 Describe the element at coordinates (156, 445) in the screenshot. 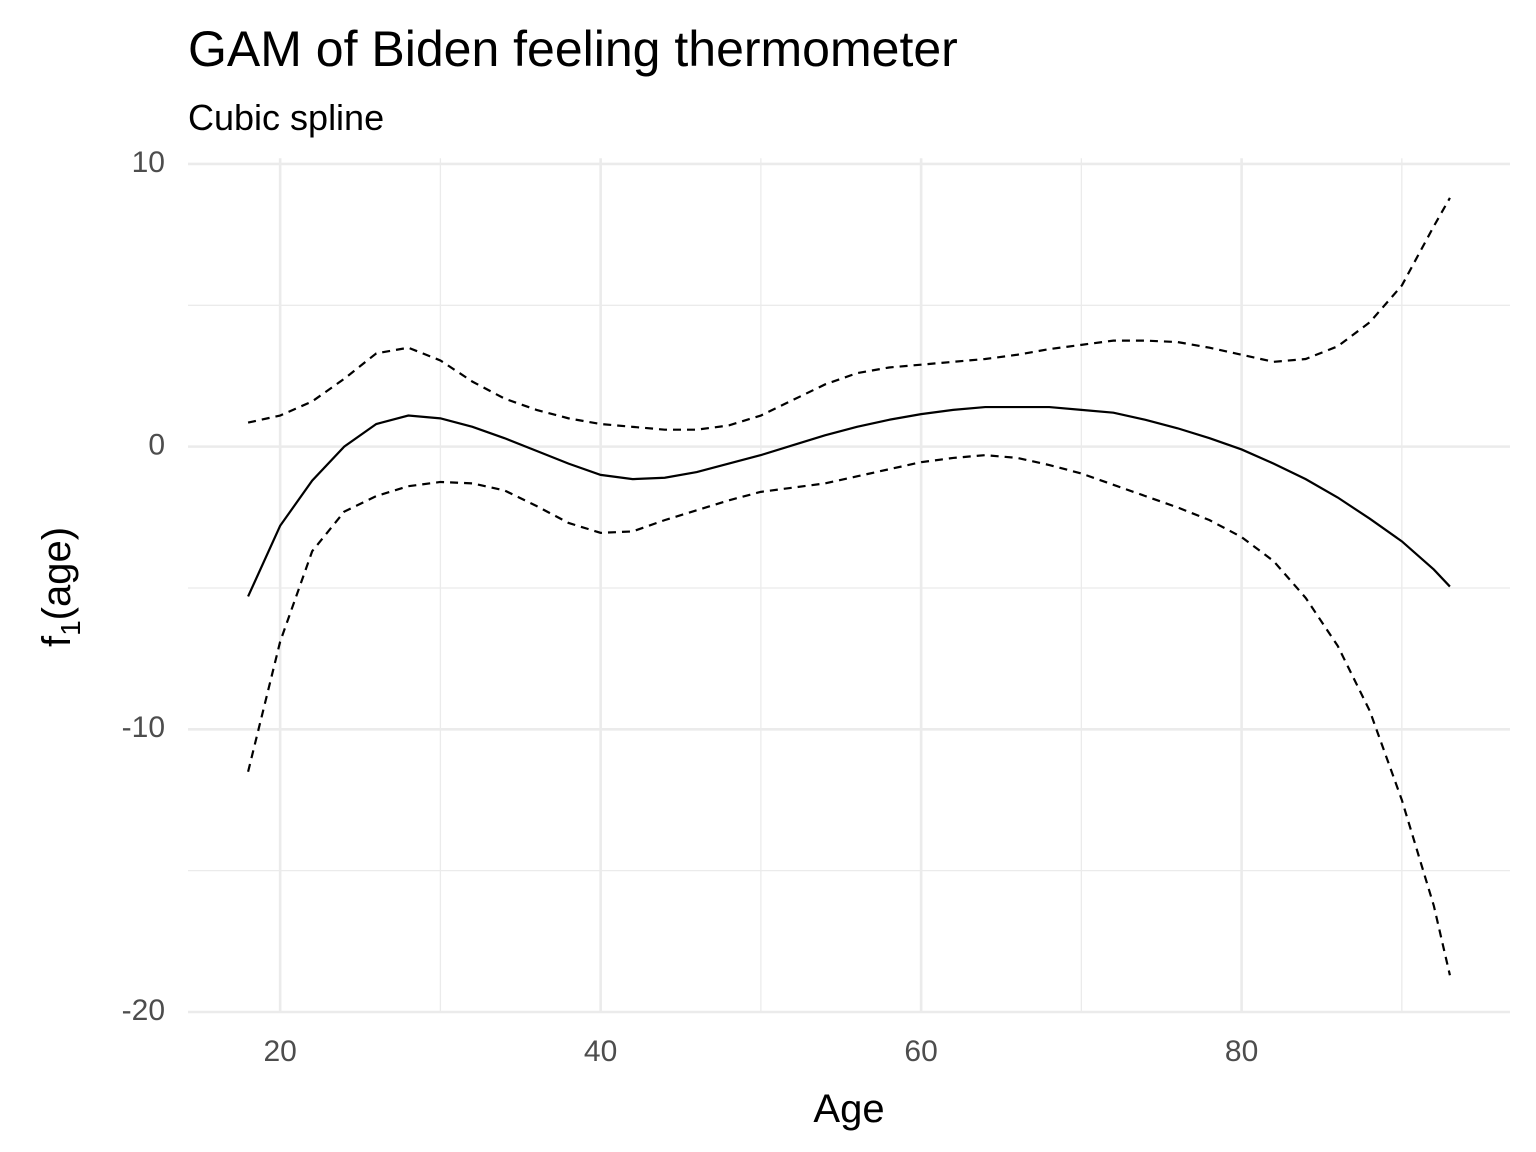

I see `y-tick-label: 0` at that location.